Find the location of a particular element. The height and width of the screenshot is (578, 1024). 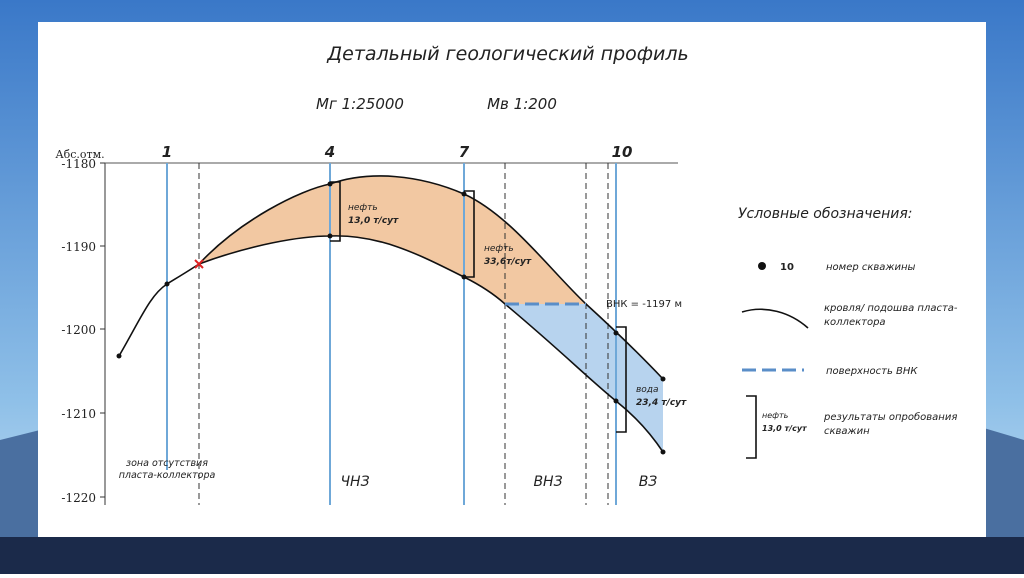

legend-sample: нефть is located at coordinates (775, 415).